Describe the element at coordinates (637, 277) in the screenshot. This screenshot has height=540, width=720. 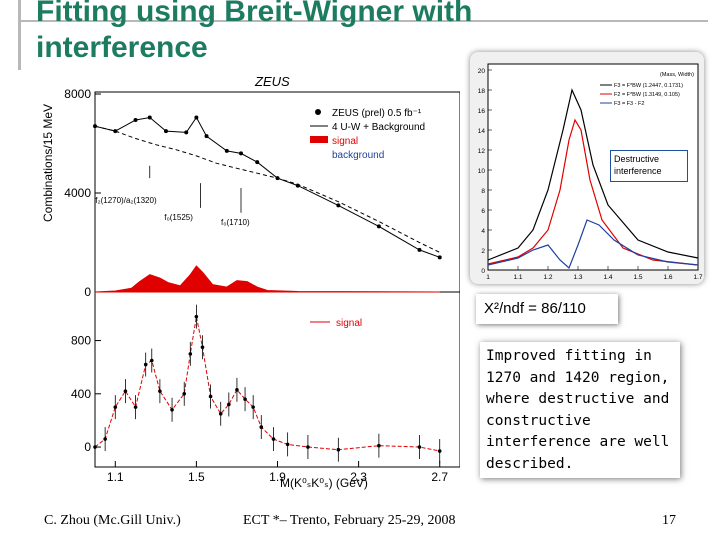
I see `inset-xtick-label: 1.5` at that location.